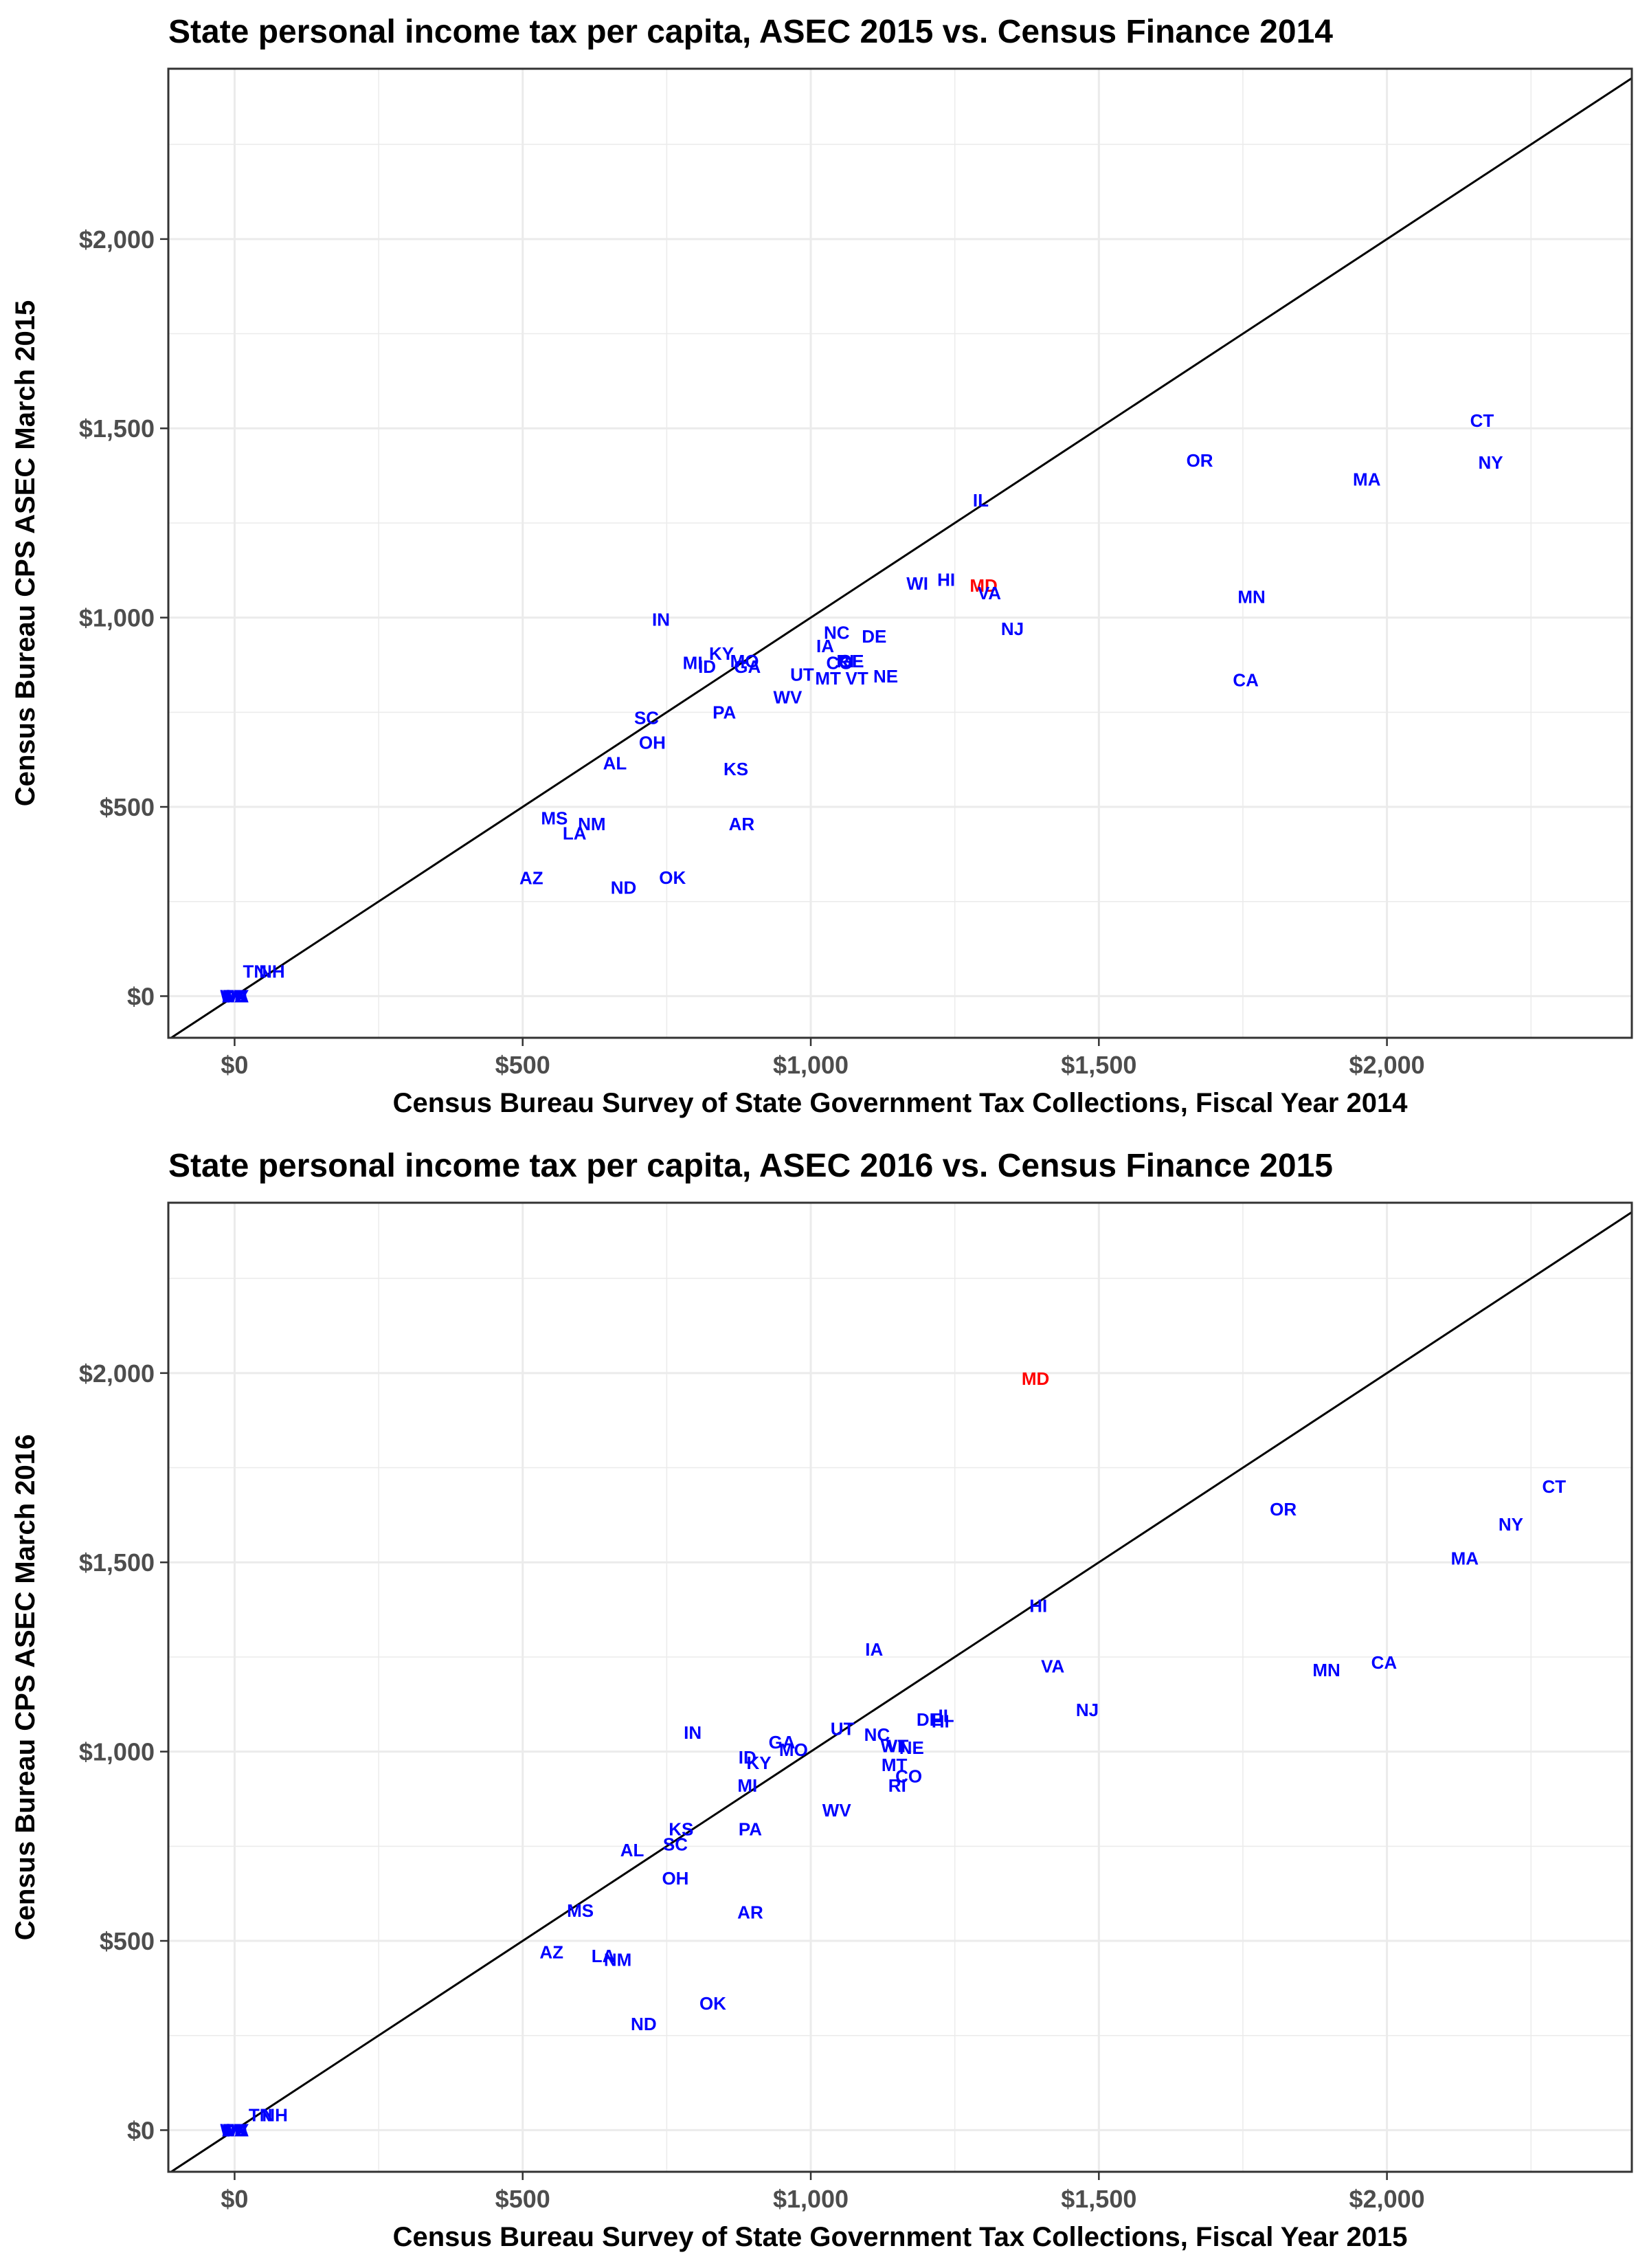 Image resolution: width=1649 pixels, height=2268 pixels. I want to click on point-label-fl: FL, so click(235, 2130).